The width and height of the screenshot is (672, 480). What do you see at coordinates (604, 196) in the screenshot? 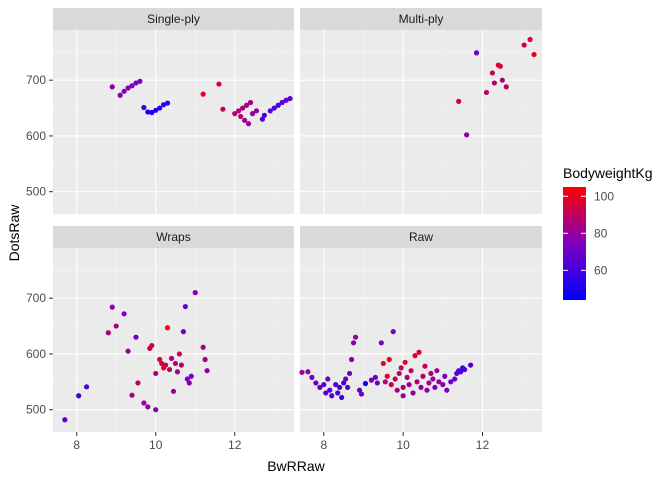
I see `legend-tick-label: 100` at bounding box center [604, 196].